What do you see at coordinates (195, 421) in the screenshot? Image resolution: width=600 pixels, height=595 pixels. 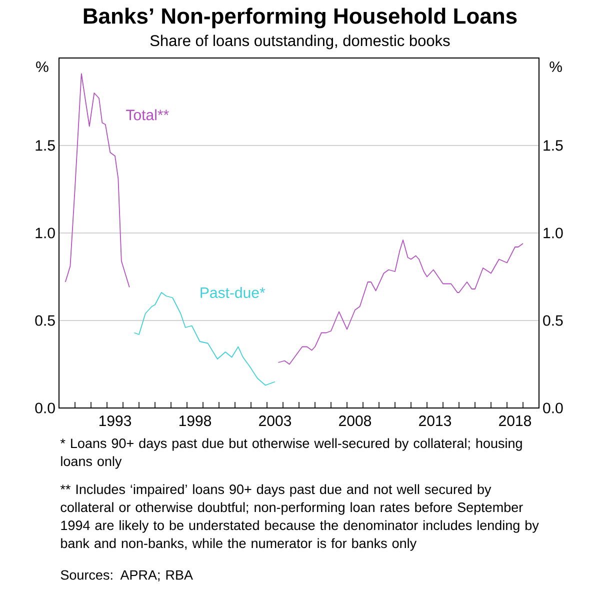 I see `x-tick-label: 1998` at bounding box center [195, 421].